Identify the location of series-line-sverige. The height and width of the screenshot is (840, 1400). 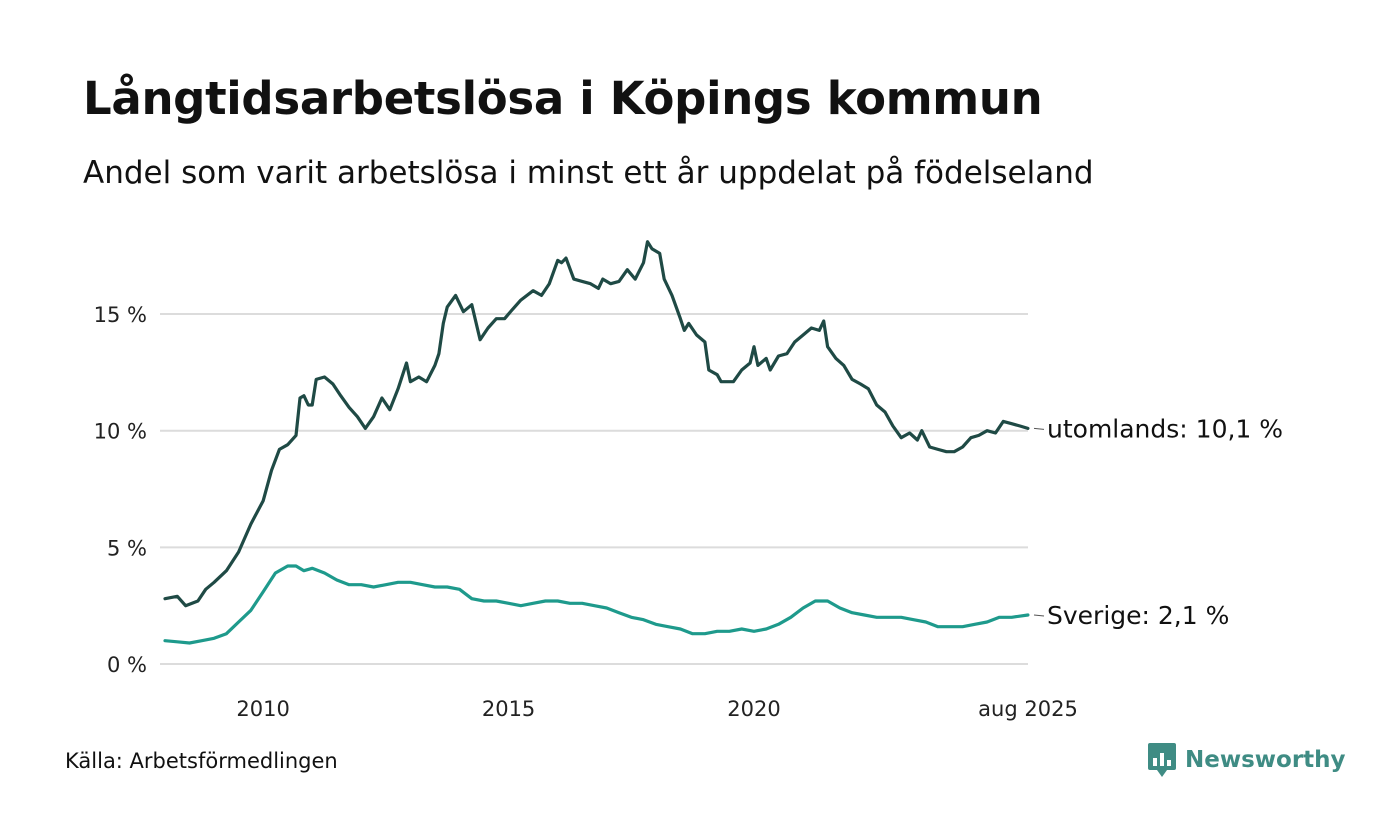
(596, 604).